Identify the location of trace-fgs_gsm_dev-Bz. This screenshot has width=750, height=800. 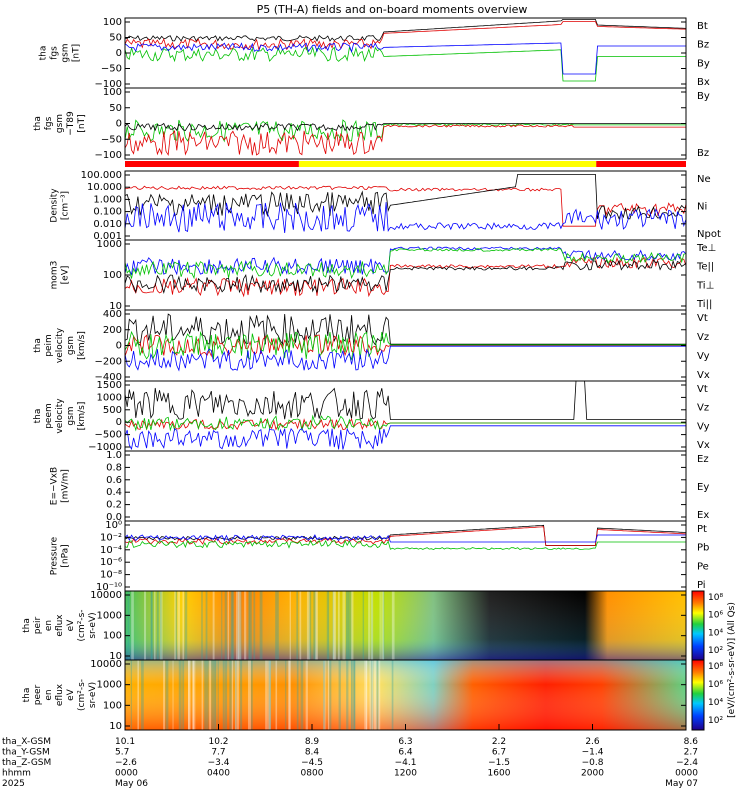
(405, 140).